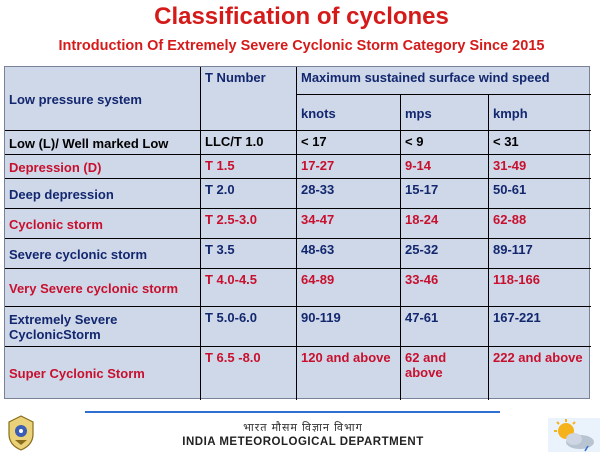  Describe the element at coordinates (220, 189) in the screenshot. I see `cell-text: T 2.0` at that location.